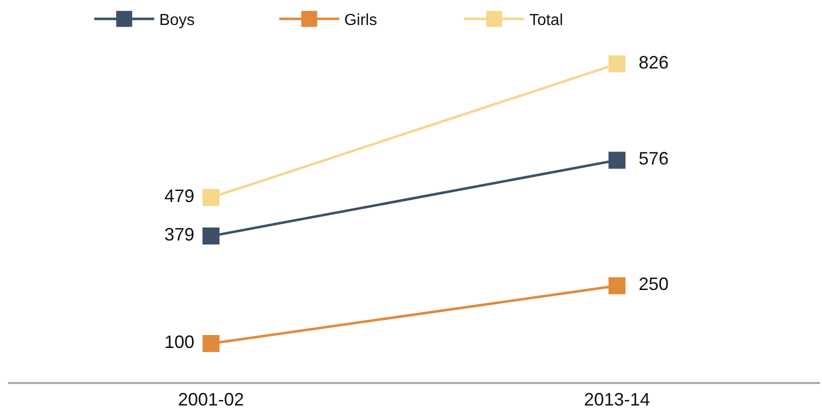 This screenshot has width=822, height=418. I want to click on x-tick-label: 2001-02, so click(211, 400).